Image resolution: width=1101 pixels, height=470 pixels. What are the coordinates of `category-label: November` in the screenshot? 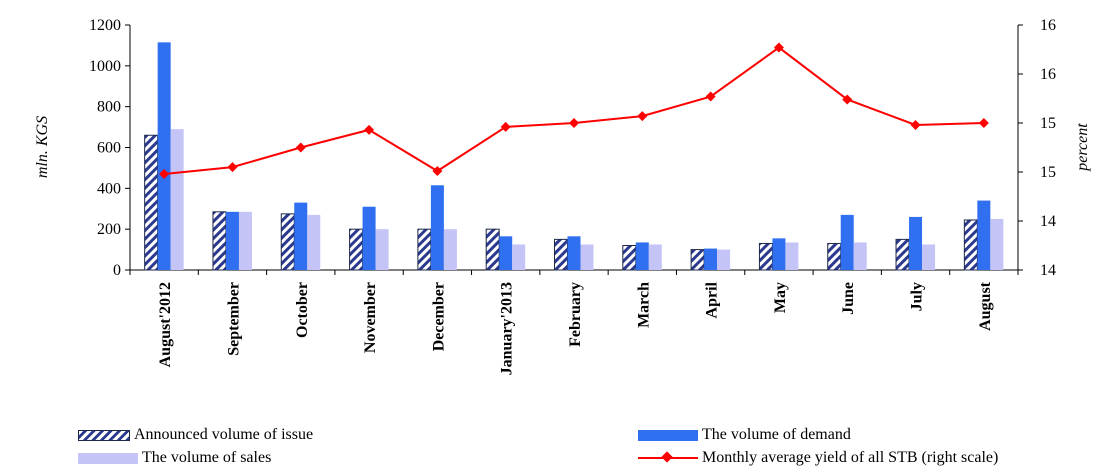 It's located at (370, 317).